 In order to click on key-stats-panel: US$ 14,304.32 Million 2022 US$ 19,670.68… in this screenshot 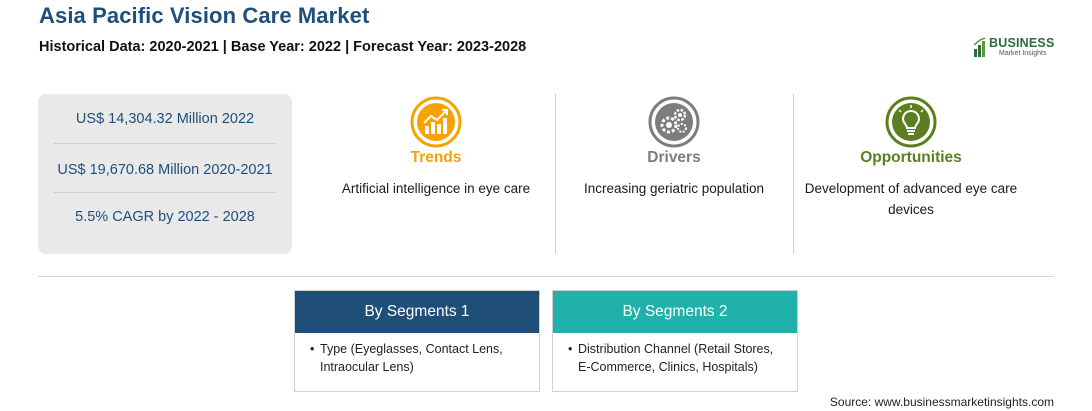, I will do `click(165, 174)`.